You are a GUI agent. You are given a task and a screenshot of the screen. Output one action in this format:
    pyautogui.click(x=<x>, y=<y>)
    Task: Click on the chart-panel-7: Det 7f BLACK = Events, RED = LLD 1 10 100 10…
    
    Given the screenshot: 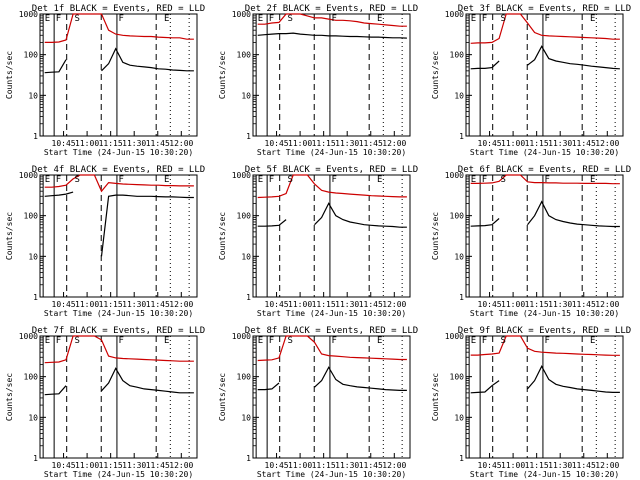 What is the action you would take?
    pyautogui.click(x=105, y=402)
    